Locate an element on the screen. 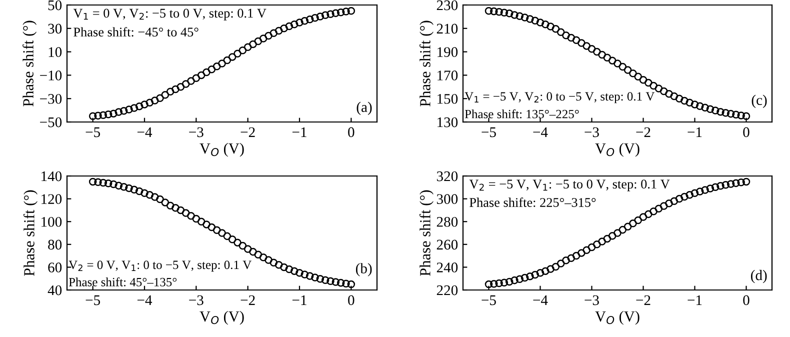  y-tick-label: 130 is located at coordinates (448, 122).